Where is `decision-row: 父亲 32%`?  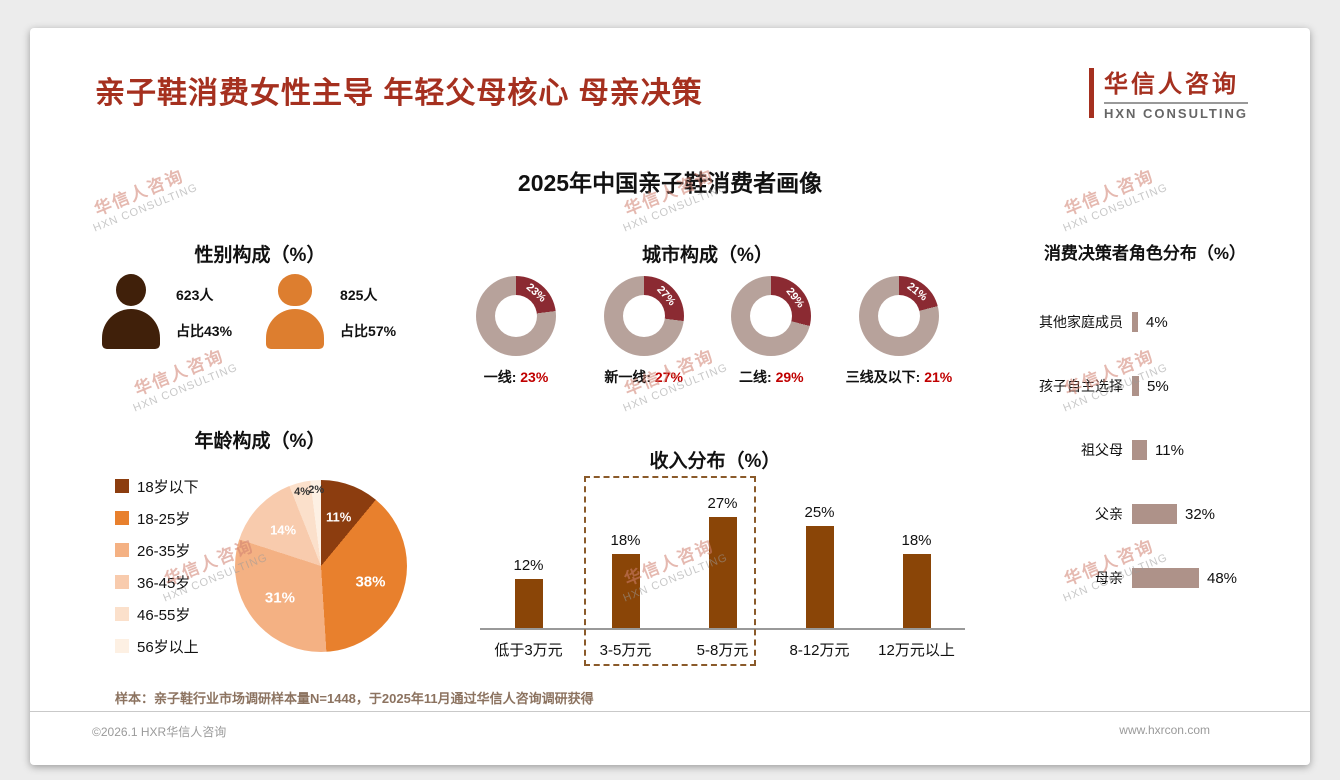 decision-row: 父亲 32% is located at coordinates (1155, 514).